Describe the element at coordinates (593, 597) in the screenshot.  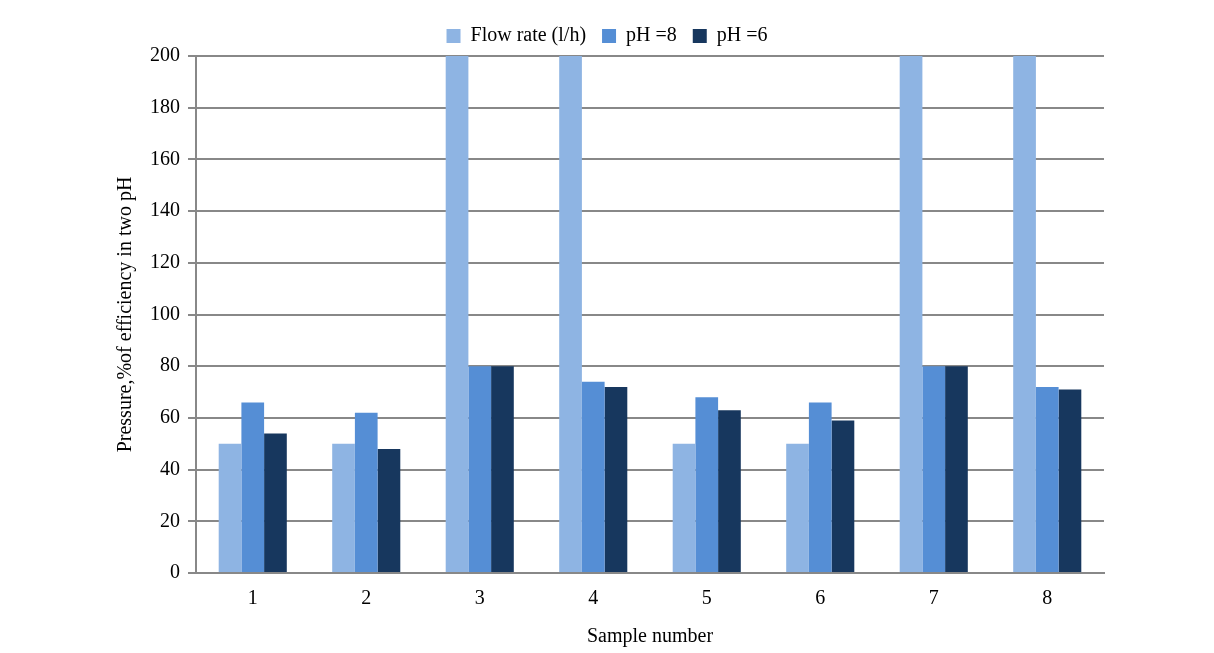
I see `x-tick-label: 4` at that location.